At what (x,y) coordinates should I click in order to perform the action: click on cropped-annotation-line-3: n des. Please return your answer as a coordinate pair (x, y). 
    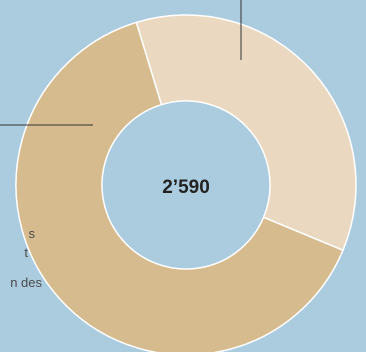
    Looking at the image, I should click on (26, 282).